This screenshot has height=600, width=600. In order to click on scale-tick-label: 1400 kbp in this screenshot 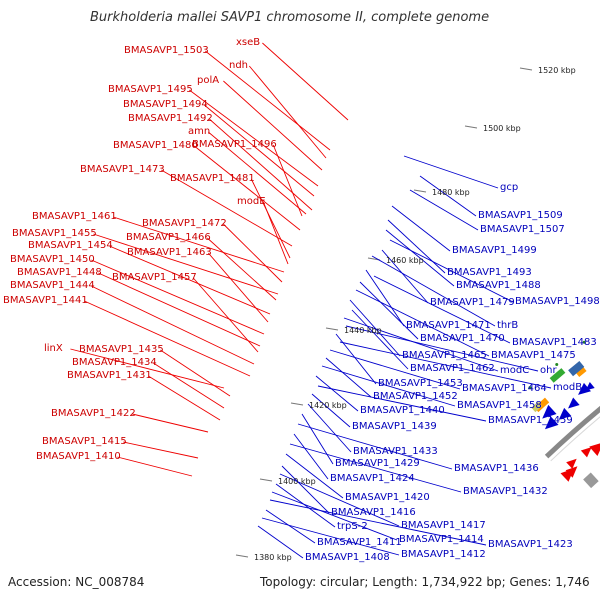, I will do `click(297, 481)`.